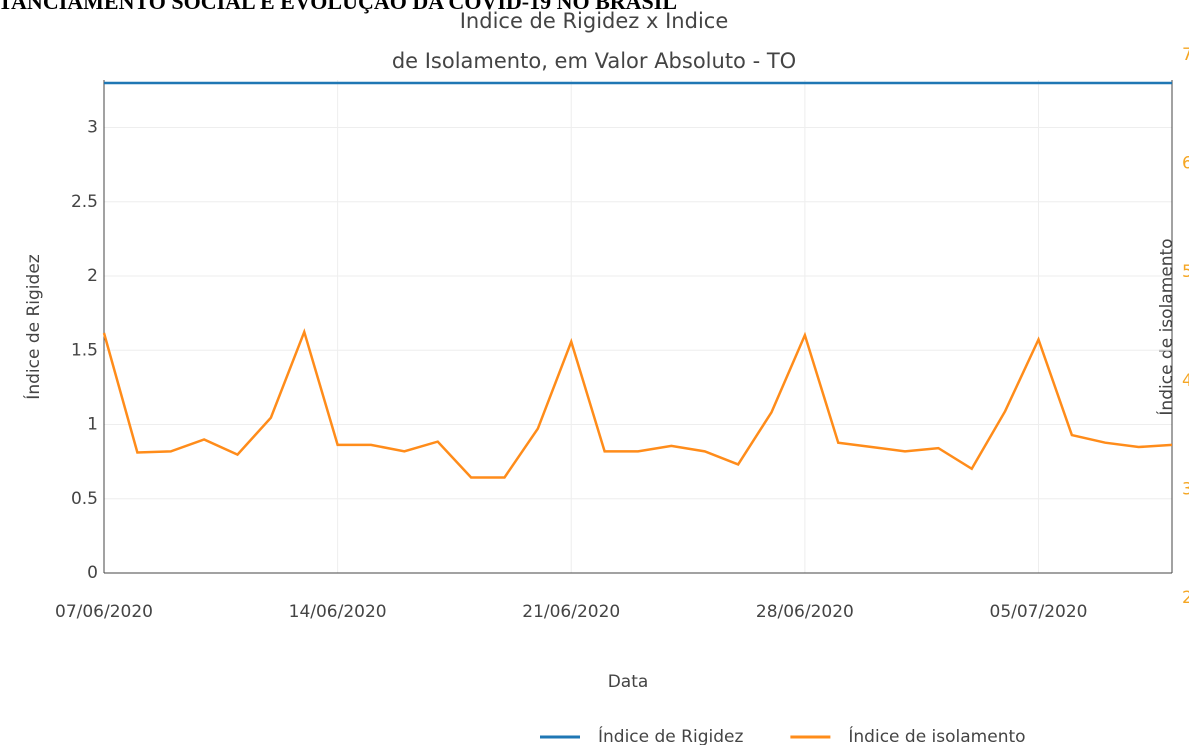 This screenshot has height=745, width=1189. Describe the element at coordinates (571, 612) in the screenshot. I see `x-tick-label: 21/06/2020` at that location.